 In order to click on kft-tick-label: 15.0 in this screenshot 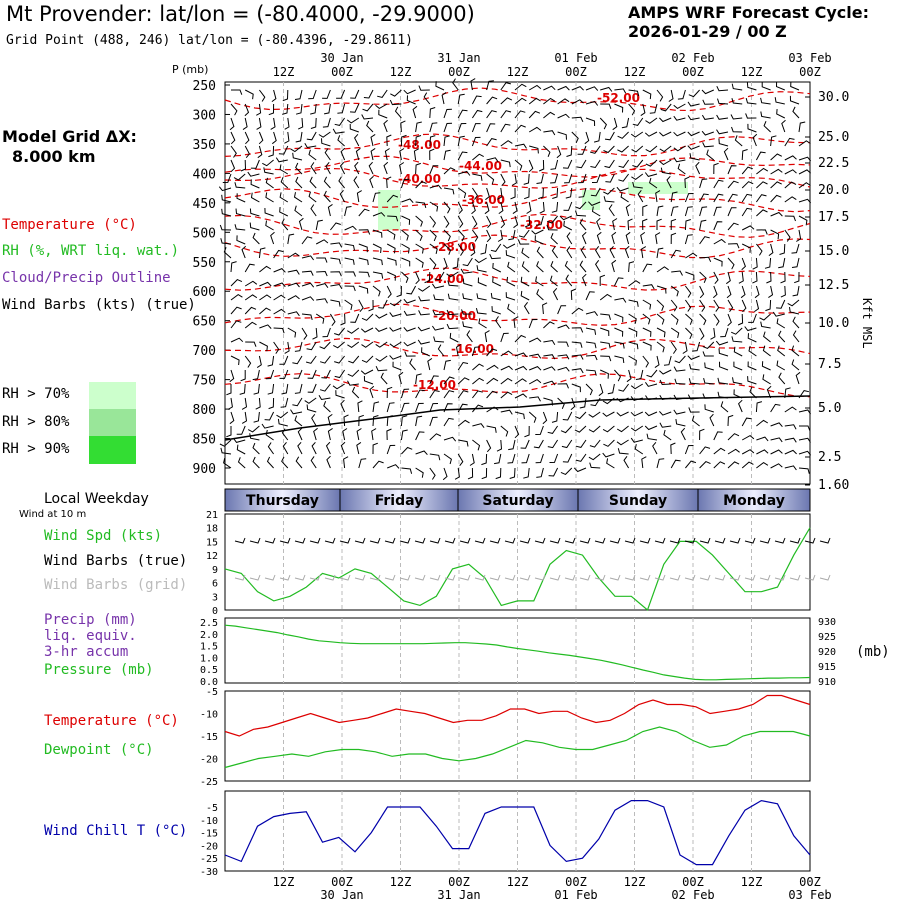, I will do `click(833, 251)`.